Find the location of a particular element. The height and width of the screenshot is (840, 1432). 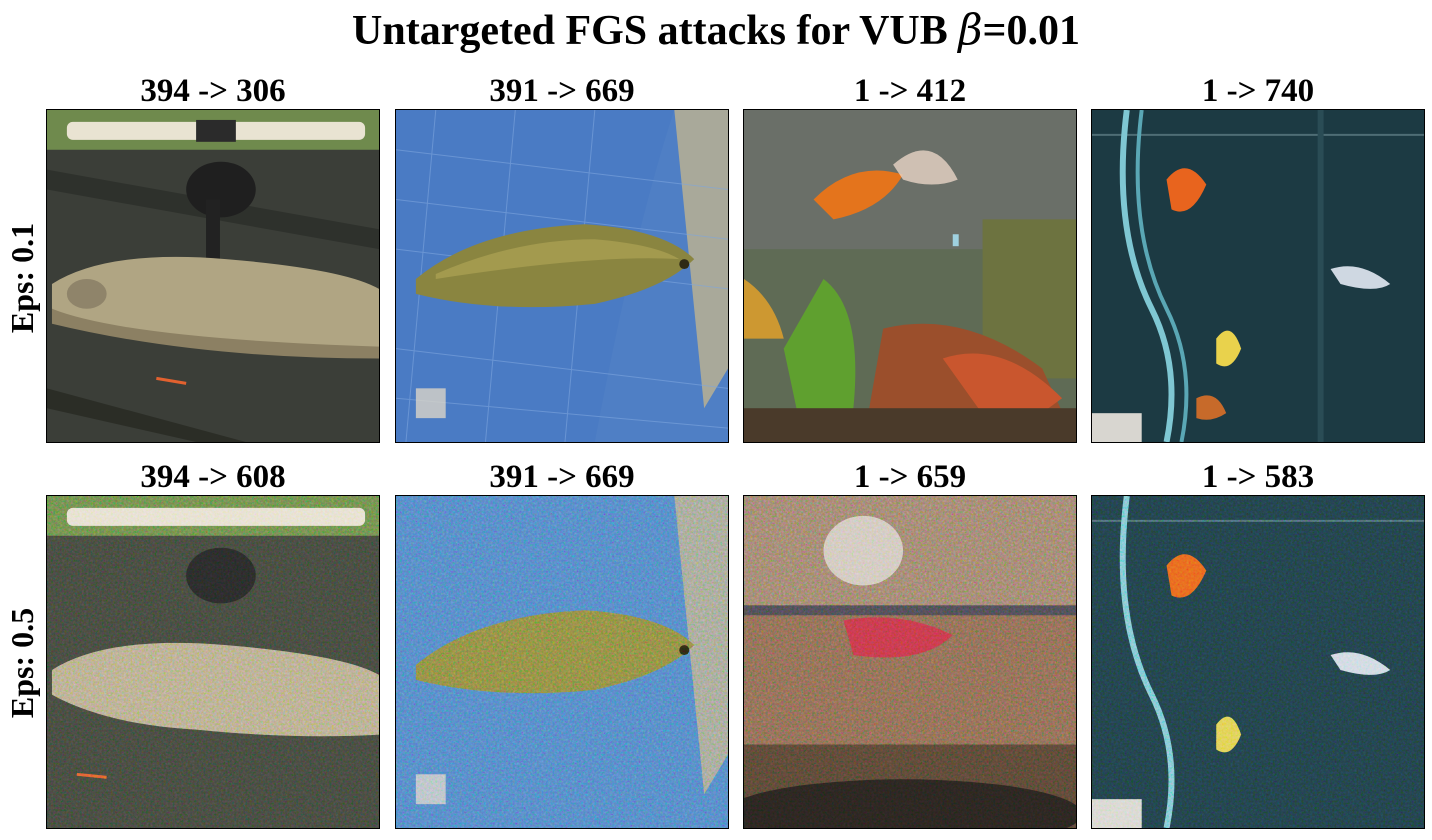

image-tench-net-eps05 is located at coordinates (562, 662).